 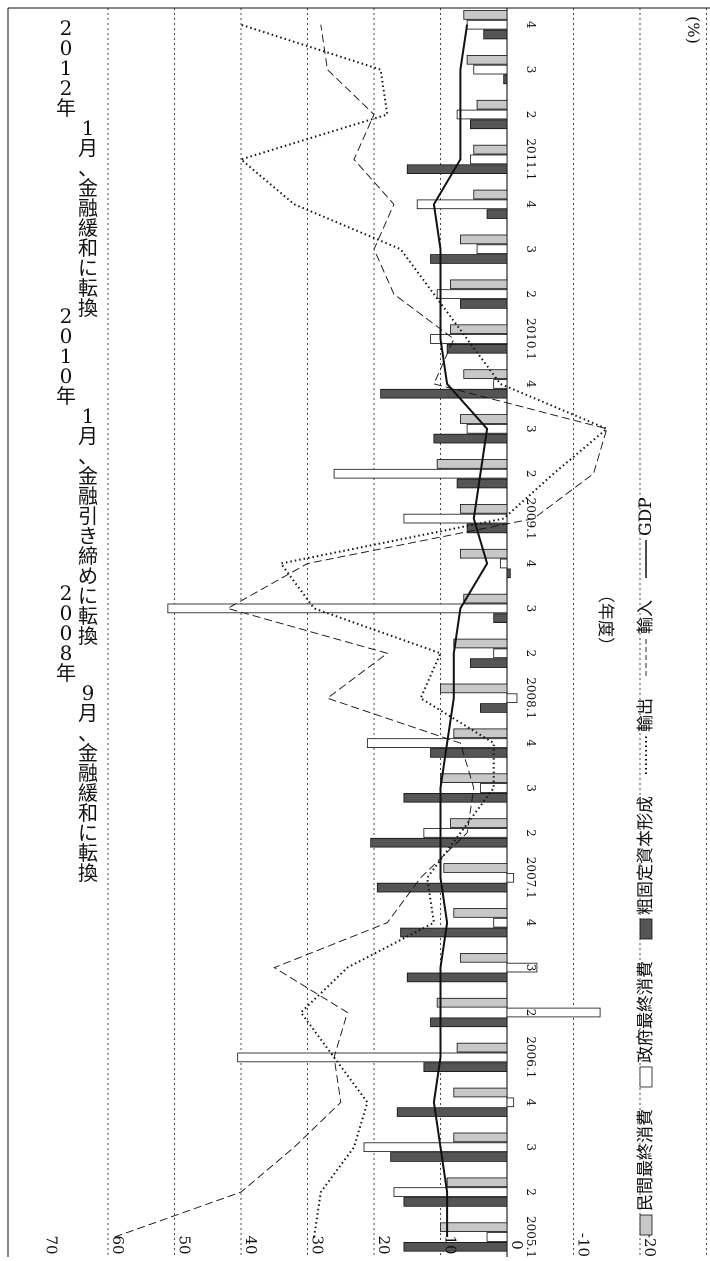 What do you see at coordinates (646, 1160) in the screenshot?
I see `legend-label: 民間最終消費` at bounding box center [646, 1160].